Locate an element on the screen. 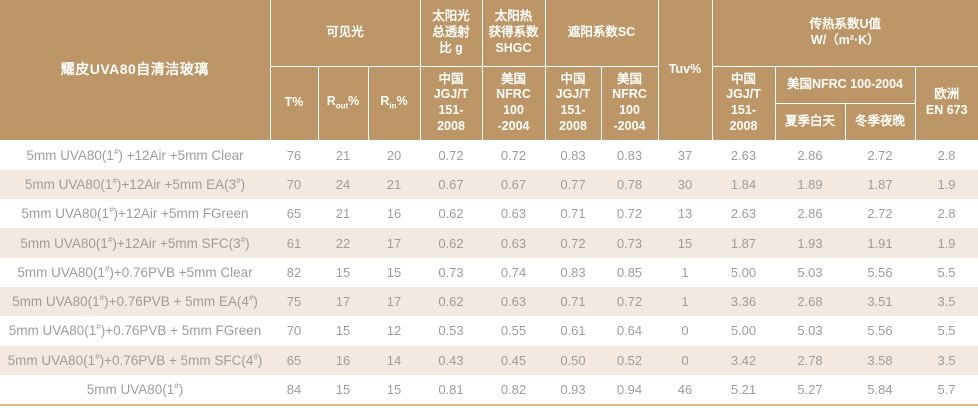 The image size is (978, 408). value-cell: 5.03 is located at coordinates (810, 331).